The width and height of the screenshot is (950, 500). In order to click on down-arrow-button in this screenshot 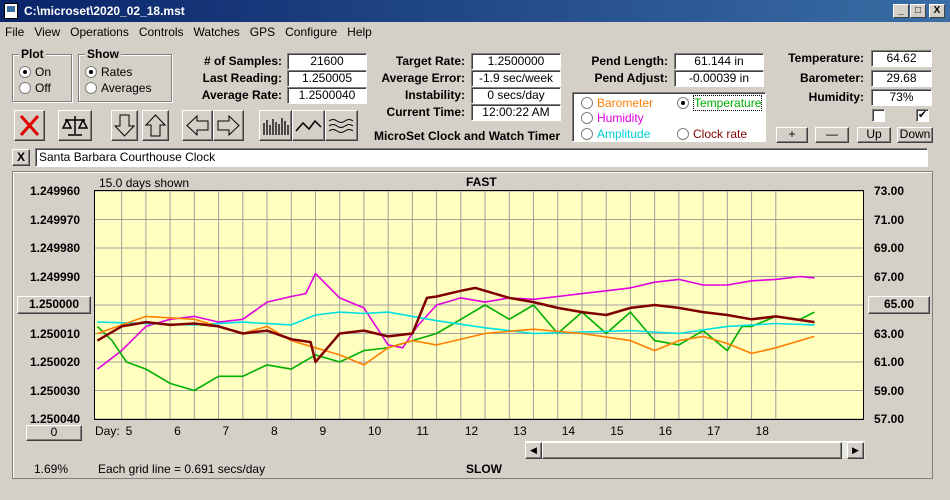, I will do `click(124, 125)`.